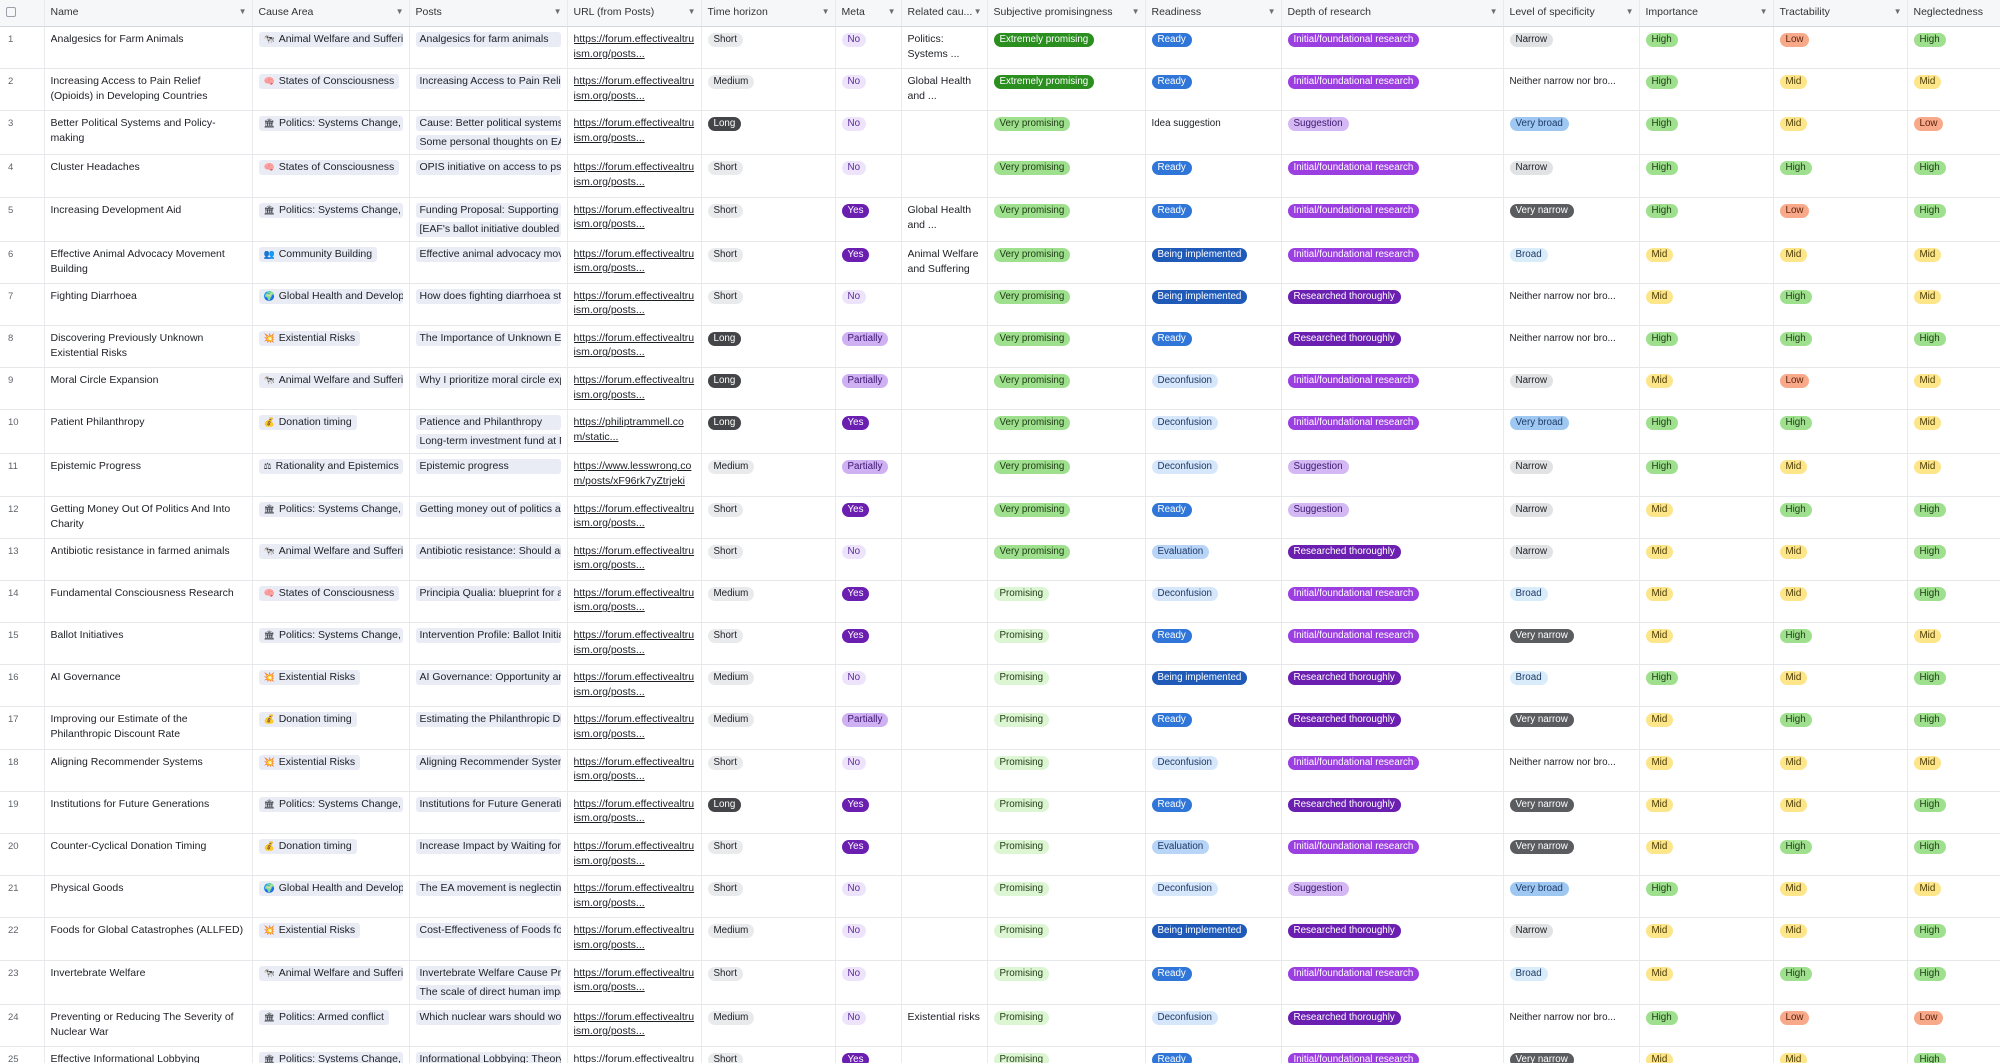 The height and width of the screenshot is (1063, 2000). What do you see at coordinates (1840, 686) in the screenshot?
I see `cell-tractability: Mid` at bounding box center [1840, 686].